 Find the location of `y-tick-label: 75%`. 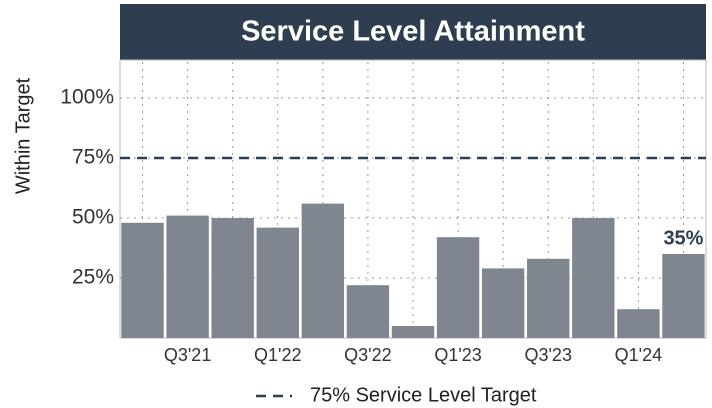

y-tick-label: 75% is located at coordinates (93, 157).